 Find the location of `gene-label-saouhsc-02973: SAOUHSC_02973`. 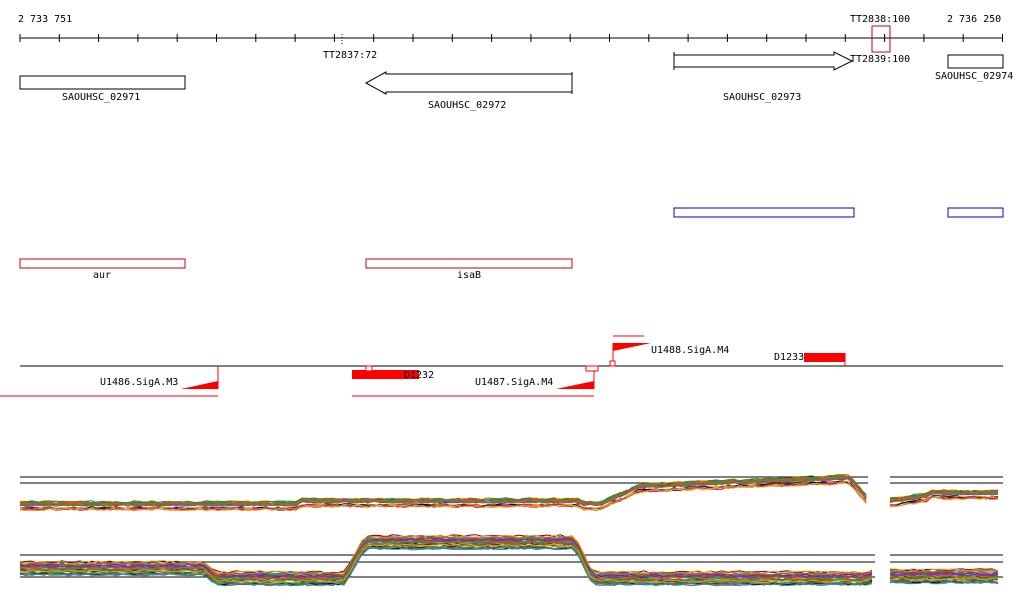

gene-label-saouhsc-02973: SAOUHSC_02973 is located at coordinates (762, 97).